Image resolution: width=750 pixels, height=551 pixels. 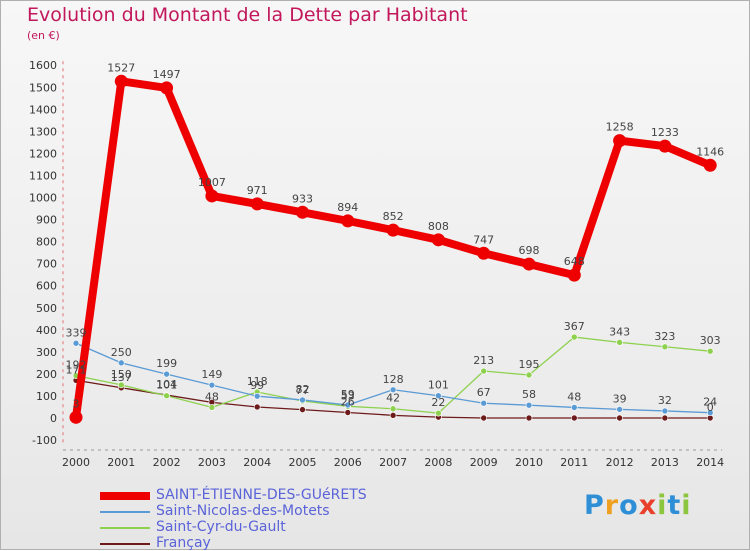 What do you see at coordinates (665, 462) in the screenshot?
I see `x-tick-label: 2013` at bounding box center [665, 462].